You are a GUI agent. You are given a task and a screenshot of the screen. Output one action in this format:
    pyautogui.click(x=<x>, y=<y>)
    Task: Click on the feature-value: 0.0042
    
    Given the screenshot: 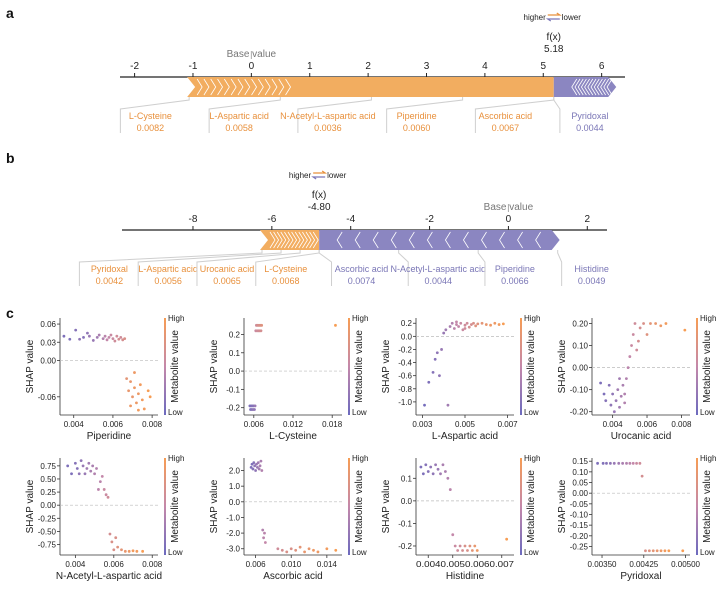 What is the action you would take?
    pyautogui.click(x=110, y=281)
    